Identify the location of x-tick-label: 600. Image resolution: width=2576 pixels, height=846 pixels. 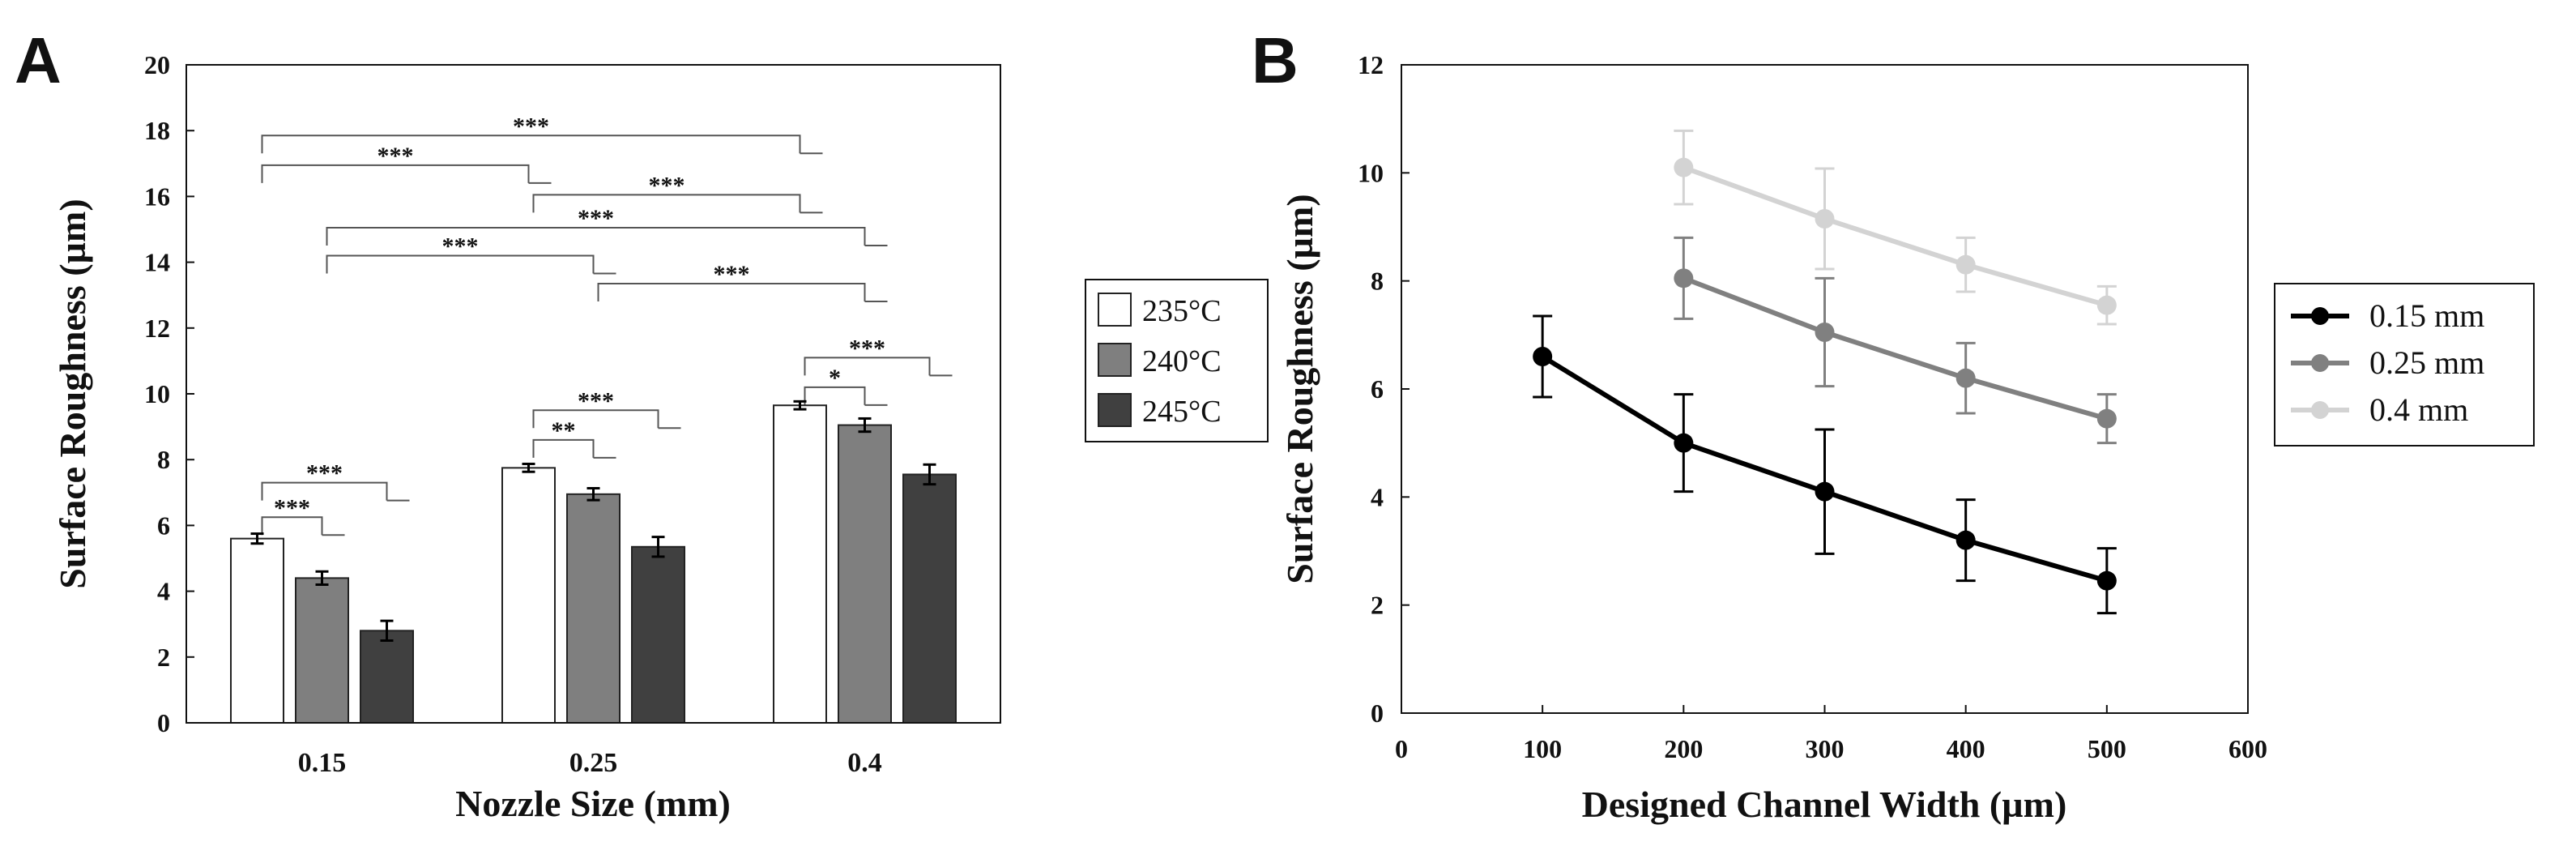
(2247, 748).